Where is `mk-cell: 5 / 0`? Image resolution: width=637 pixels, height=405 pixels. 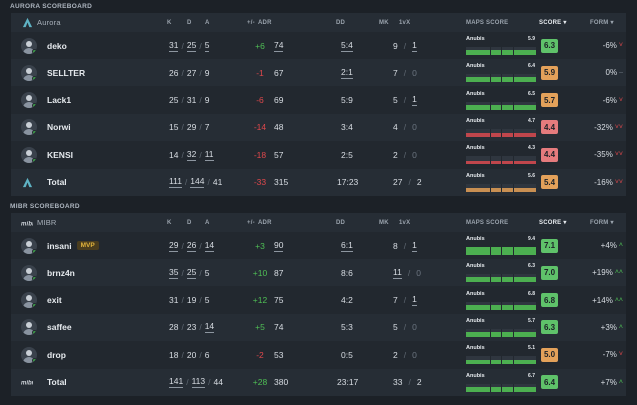
mk-cell: 5 / 0 is located at coordinates (405, 327).